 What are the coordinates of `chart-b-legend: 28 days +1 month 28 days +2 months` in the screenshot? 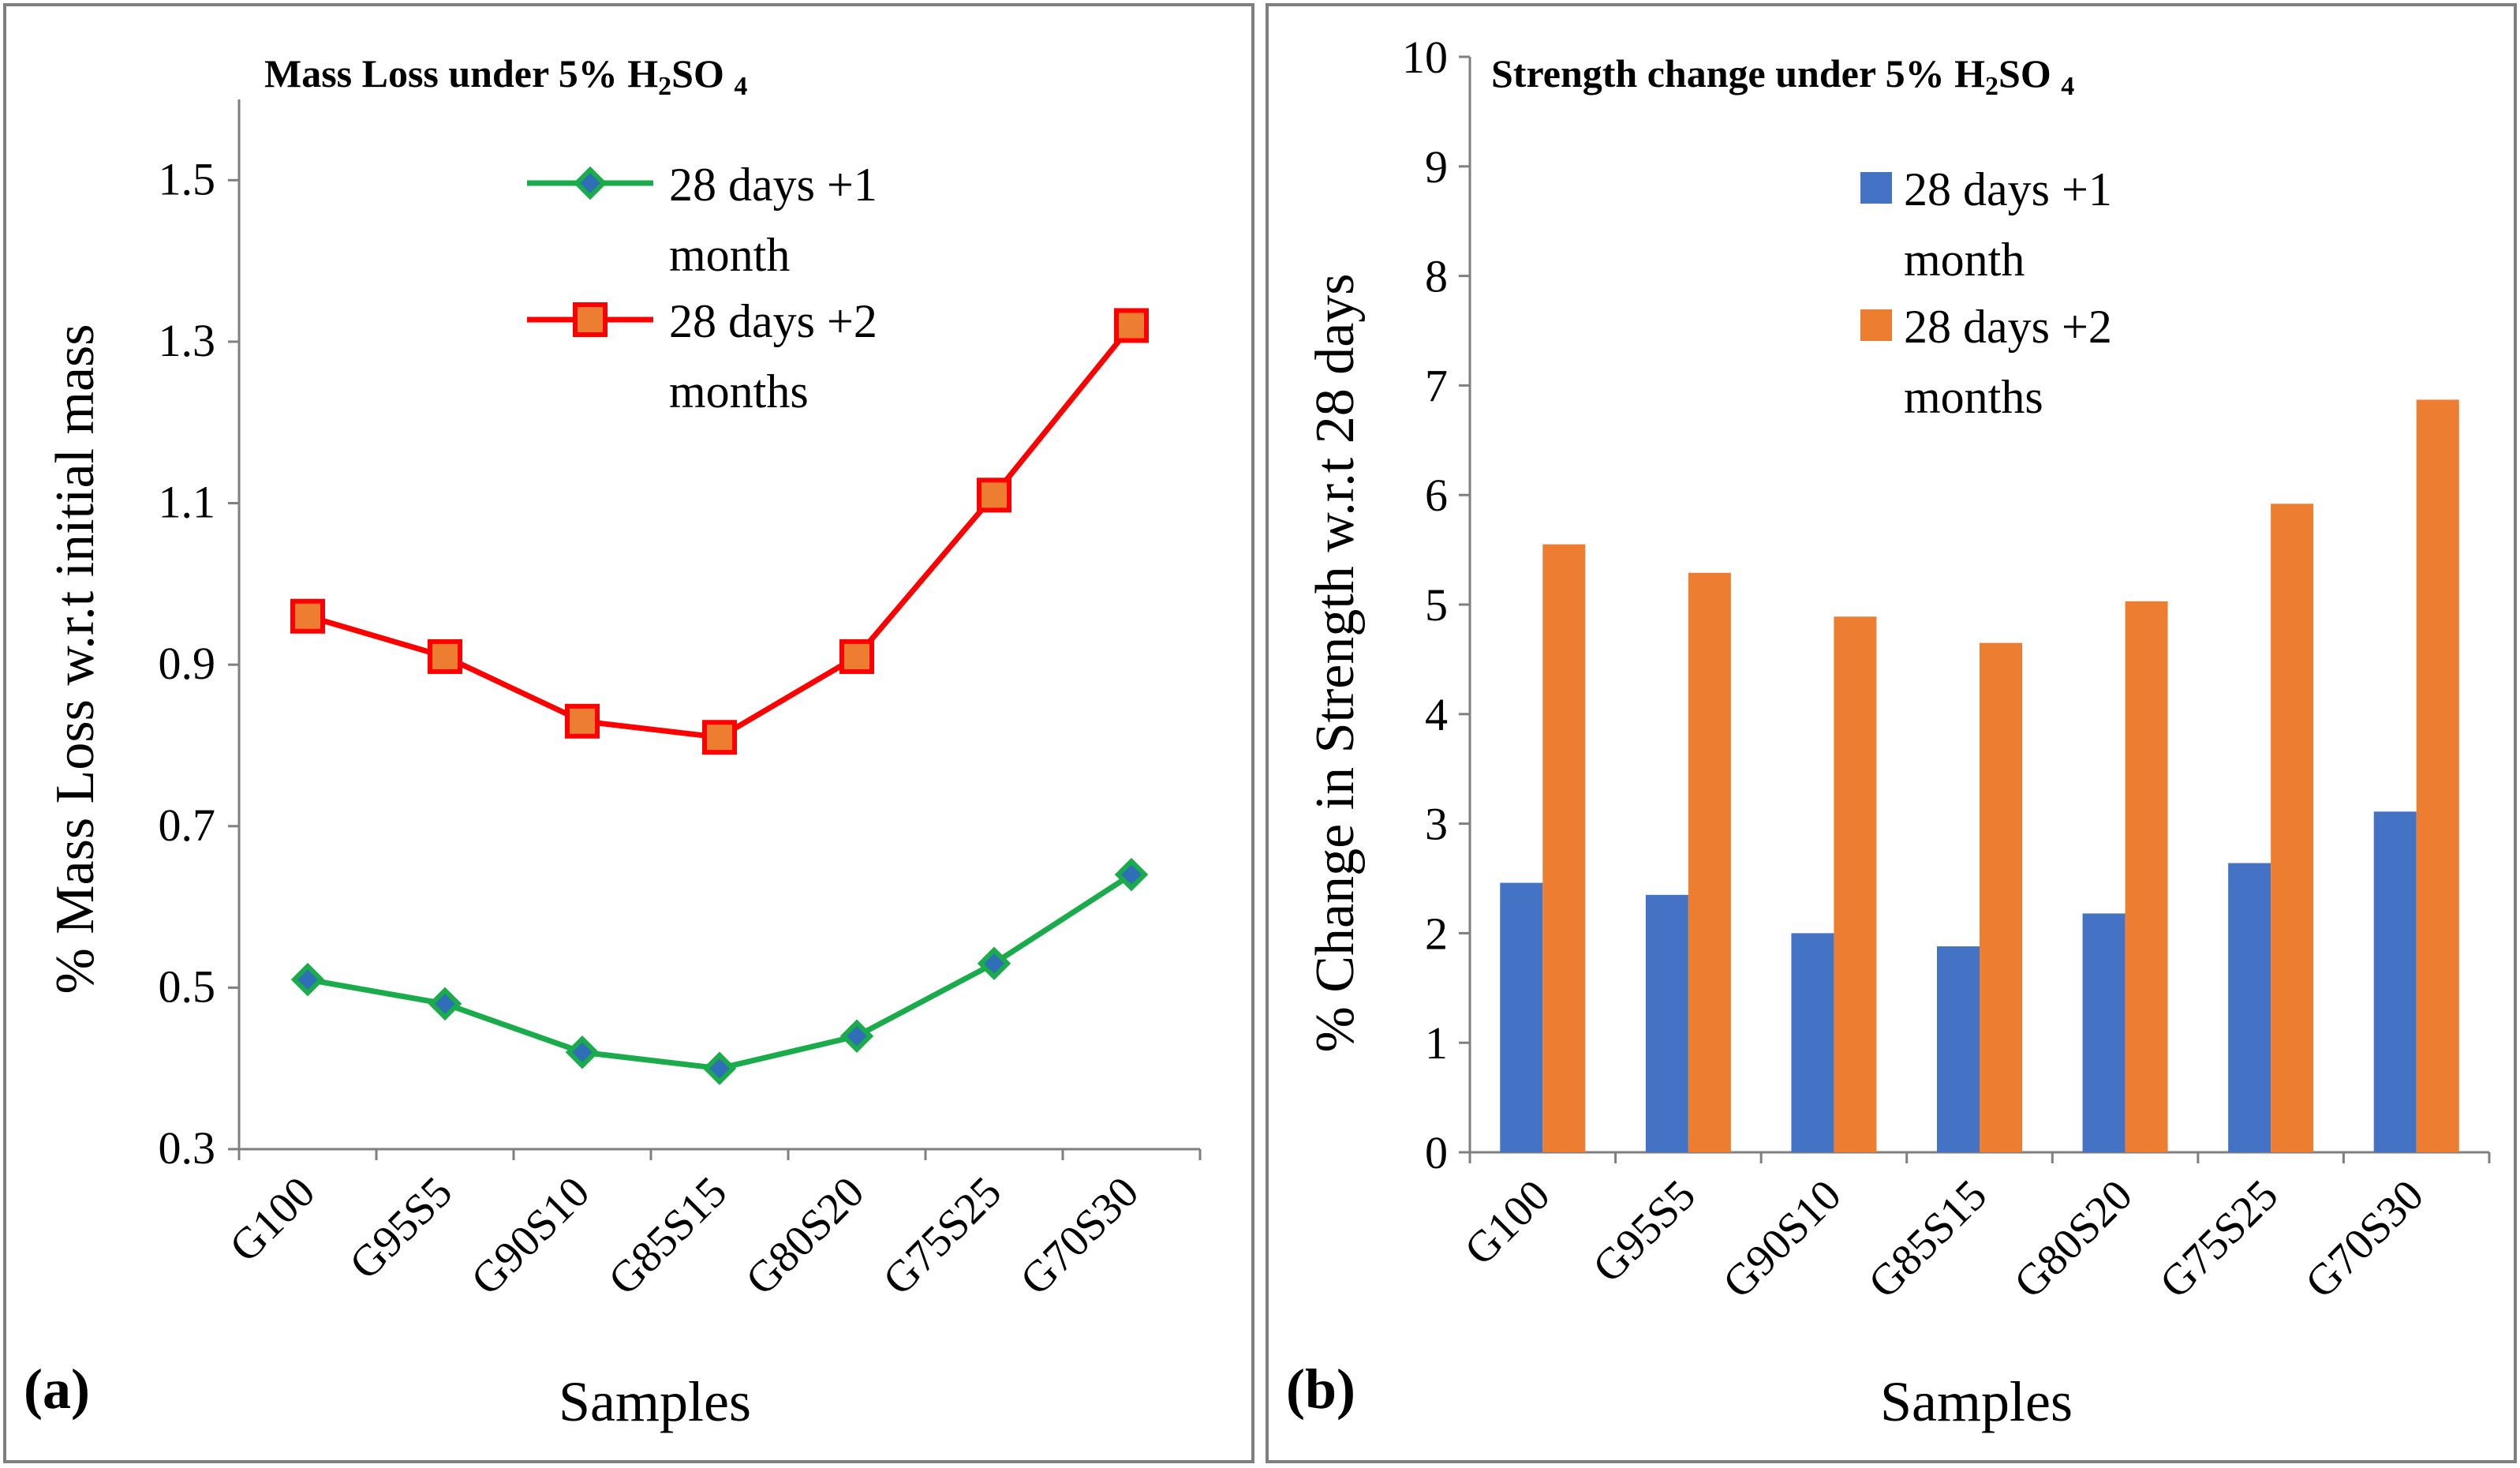 It's located at (1986, 293).